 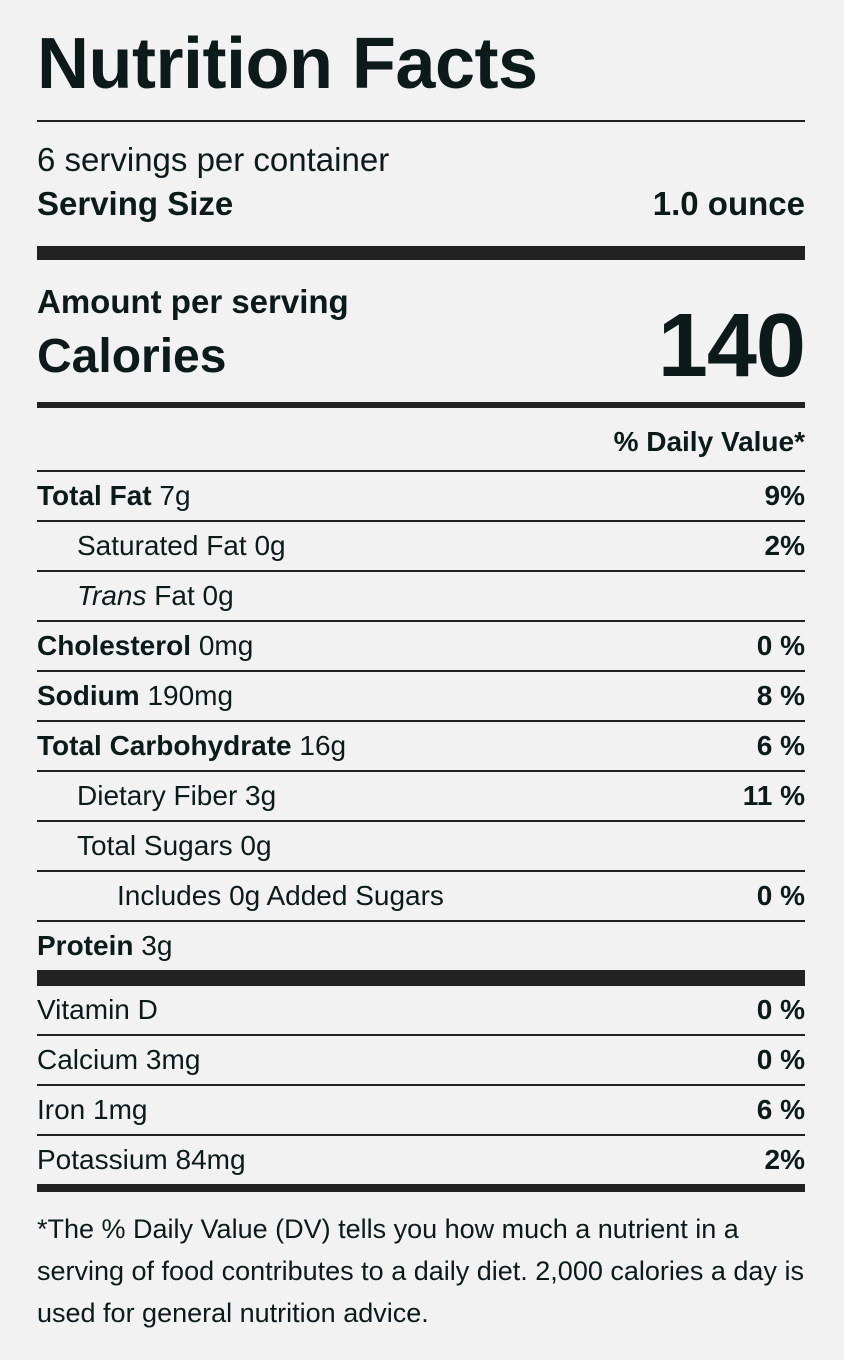 What do you see at coordinates (226, 645) in the screenshot?
I see `nutrient-amount: 0mg` at bounding box center [226, 645].